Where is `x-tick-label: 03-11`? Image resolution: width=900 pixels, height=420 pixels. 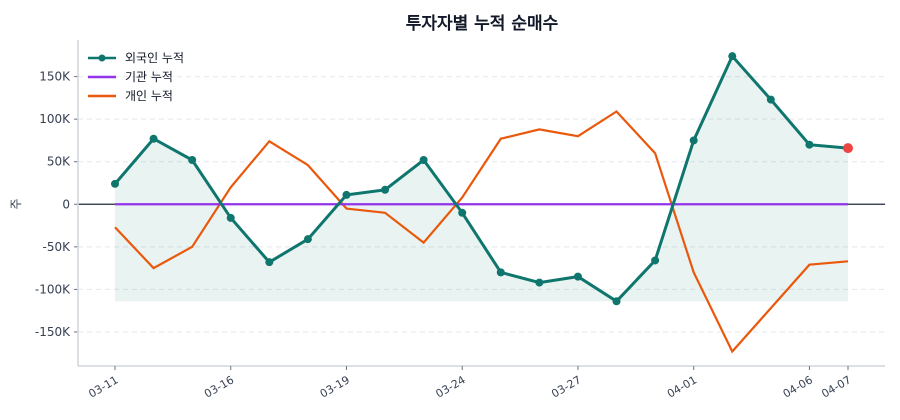 x-tick-label: 03-11 is located at coordinates (103, 386).